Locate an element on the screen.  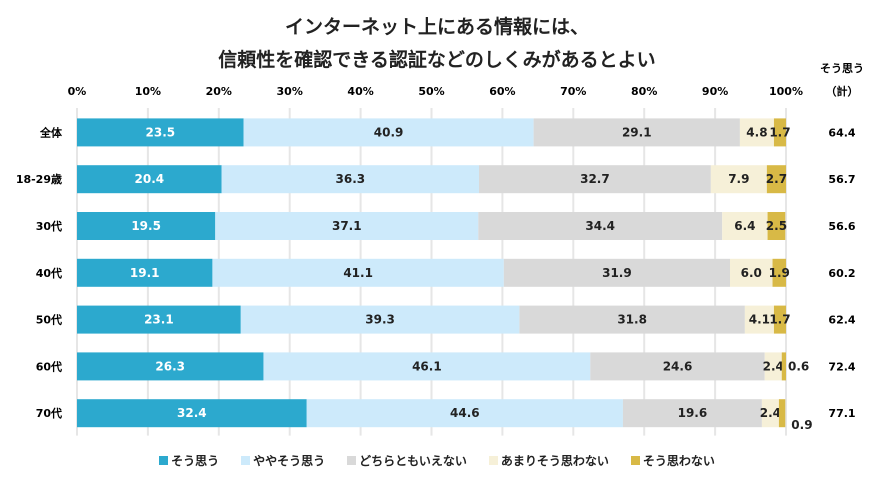
legend-item: あまりそう思わない is located at coordinates (548, 460).